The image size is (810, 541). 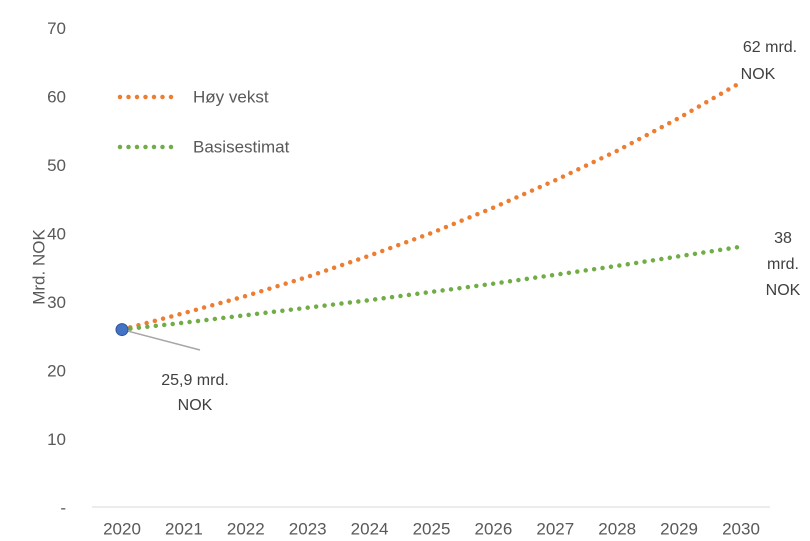 I want to click on y-tick-label: 30, so click(x=56, y=302).